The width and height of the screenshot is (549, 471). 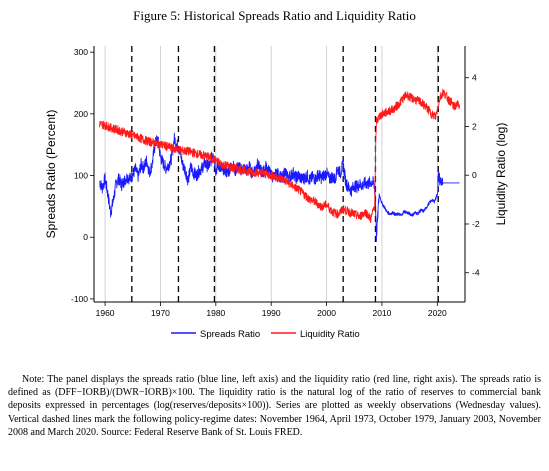 I want to click on y-left-axis-title: Spreads Ratio (Percent), so click(x=51, y=174).